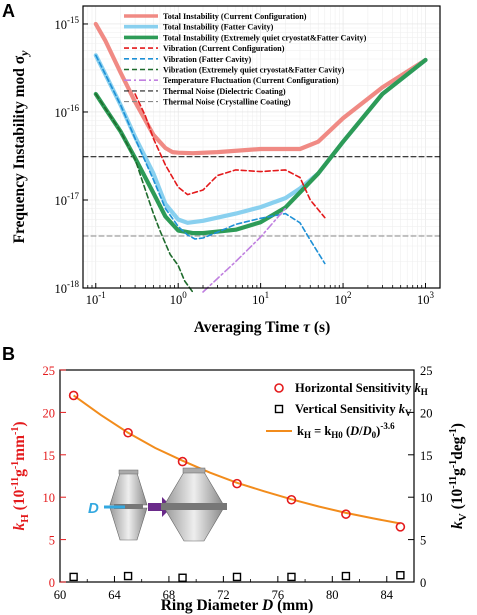 The image size is (477, 615). Describe the element at coordinates (114, 595) in the screenshot. I see `b-x-tick-label: 64` at that location.